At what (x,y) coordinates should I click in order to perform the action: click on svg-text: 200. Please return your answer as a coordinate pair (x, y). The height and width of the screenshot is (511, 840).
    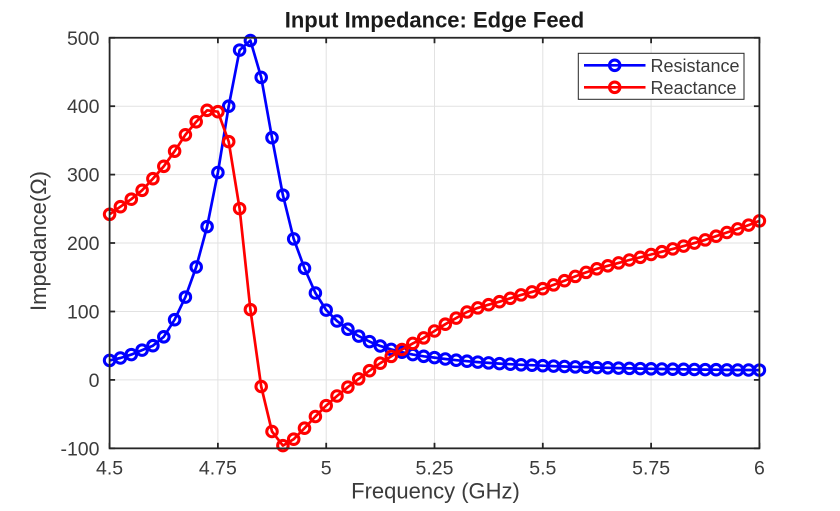
    Looking at the image, I should click on (83, 244).